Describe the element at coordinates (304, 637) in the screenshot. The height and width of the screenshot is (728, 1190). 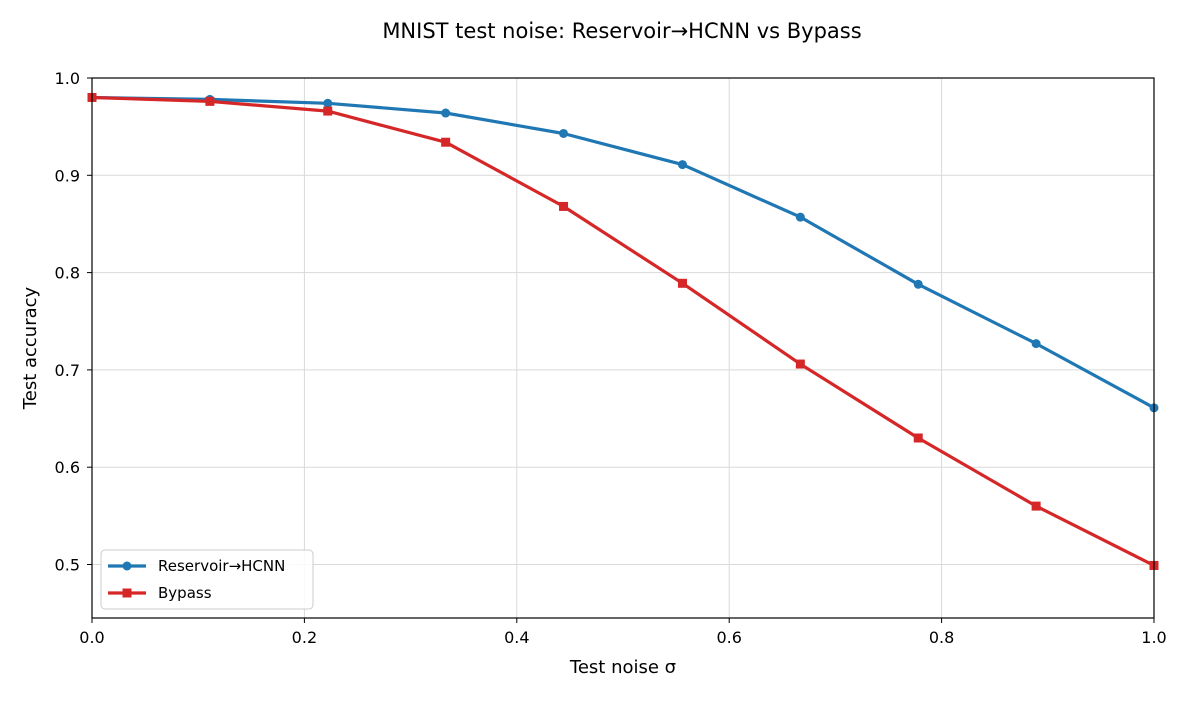
I see `x-tick-label: 0.2` at that location.